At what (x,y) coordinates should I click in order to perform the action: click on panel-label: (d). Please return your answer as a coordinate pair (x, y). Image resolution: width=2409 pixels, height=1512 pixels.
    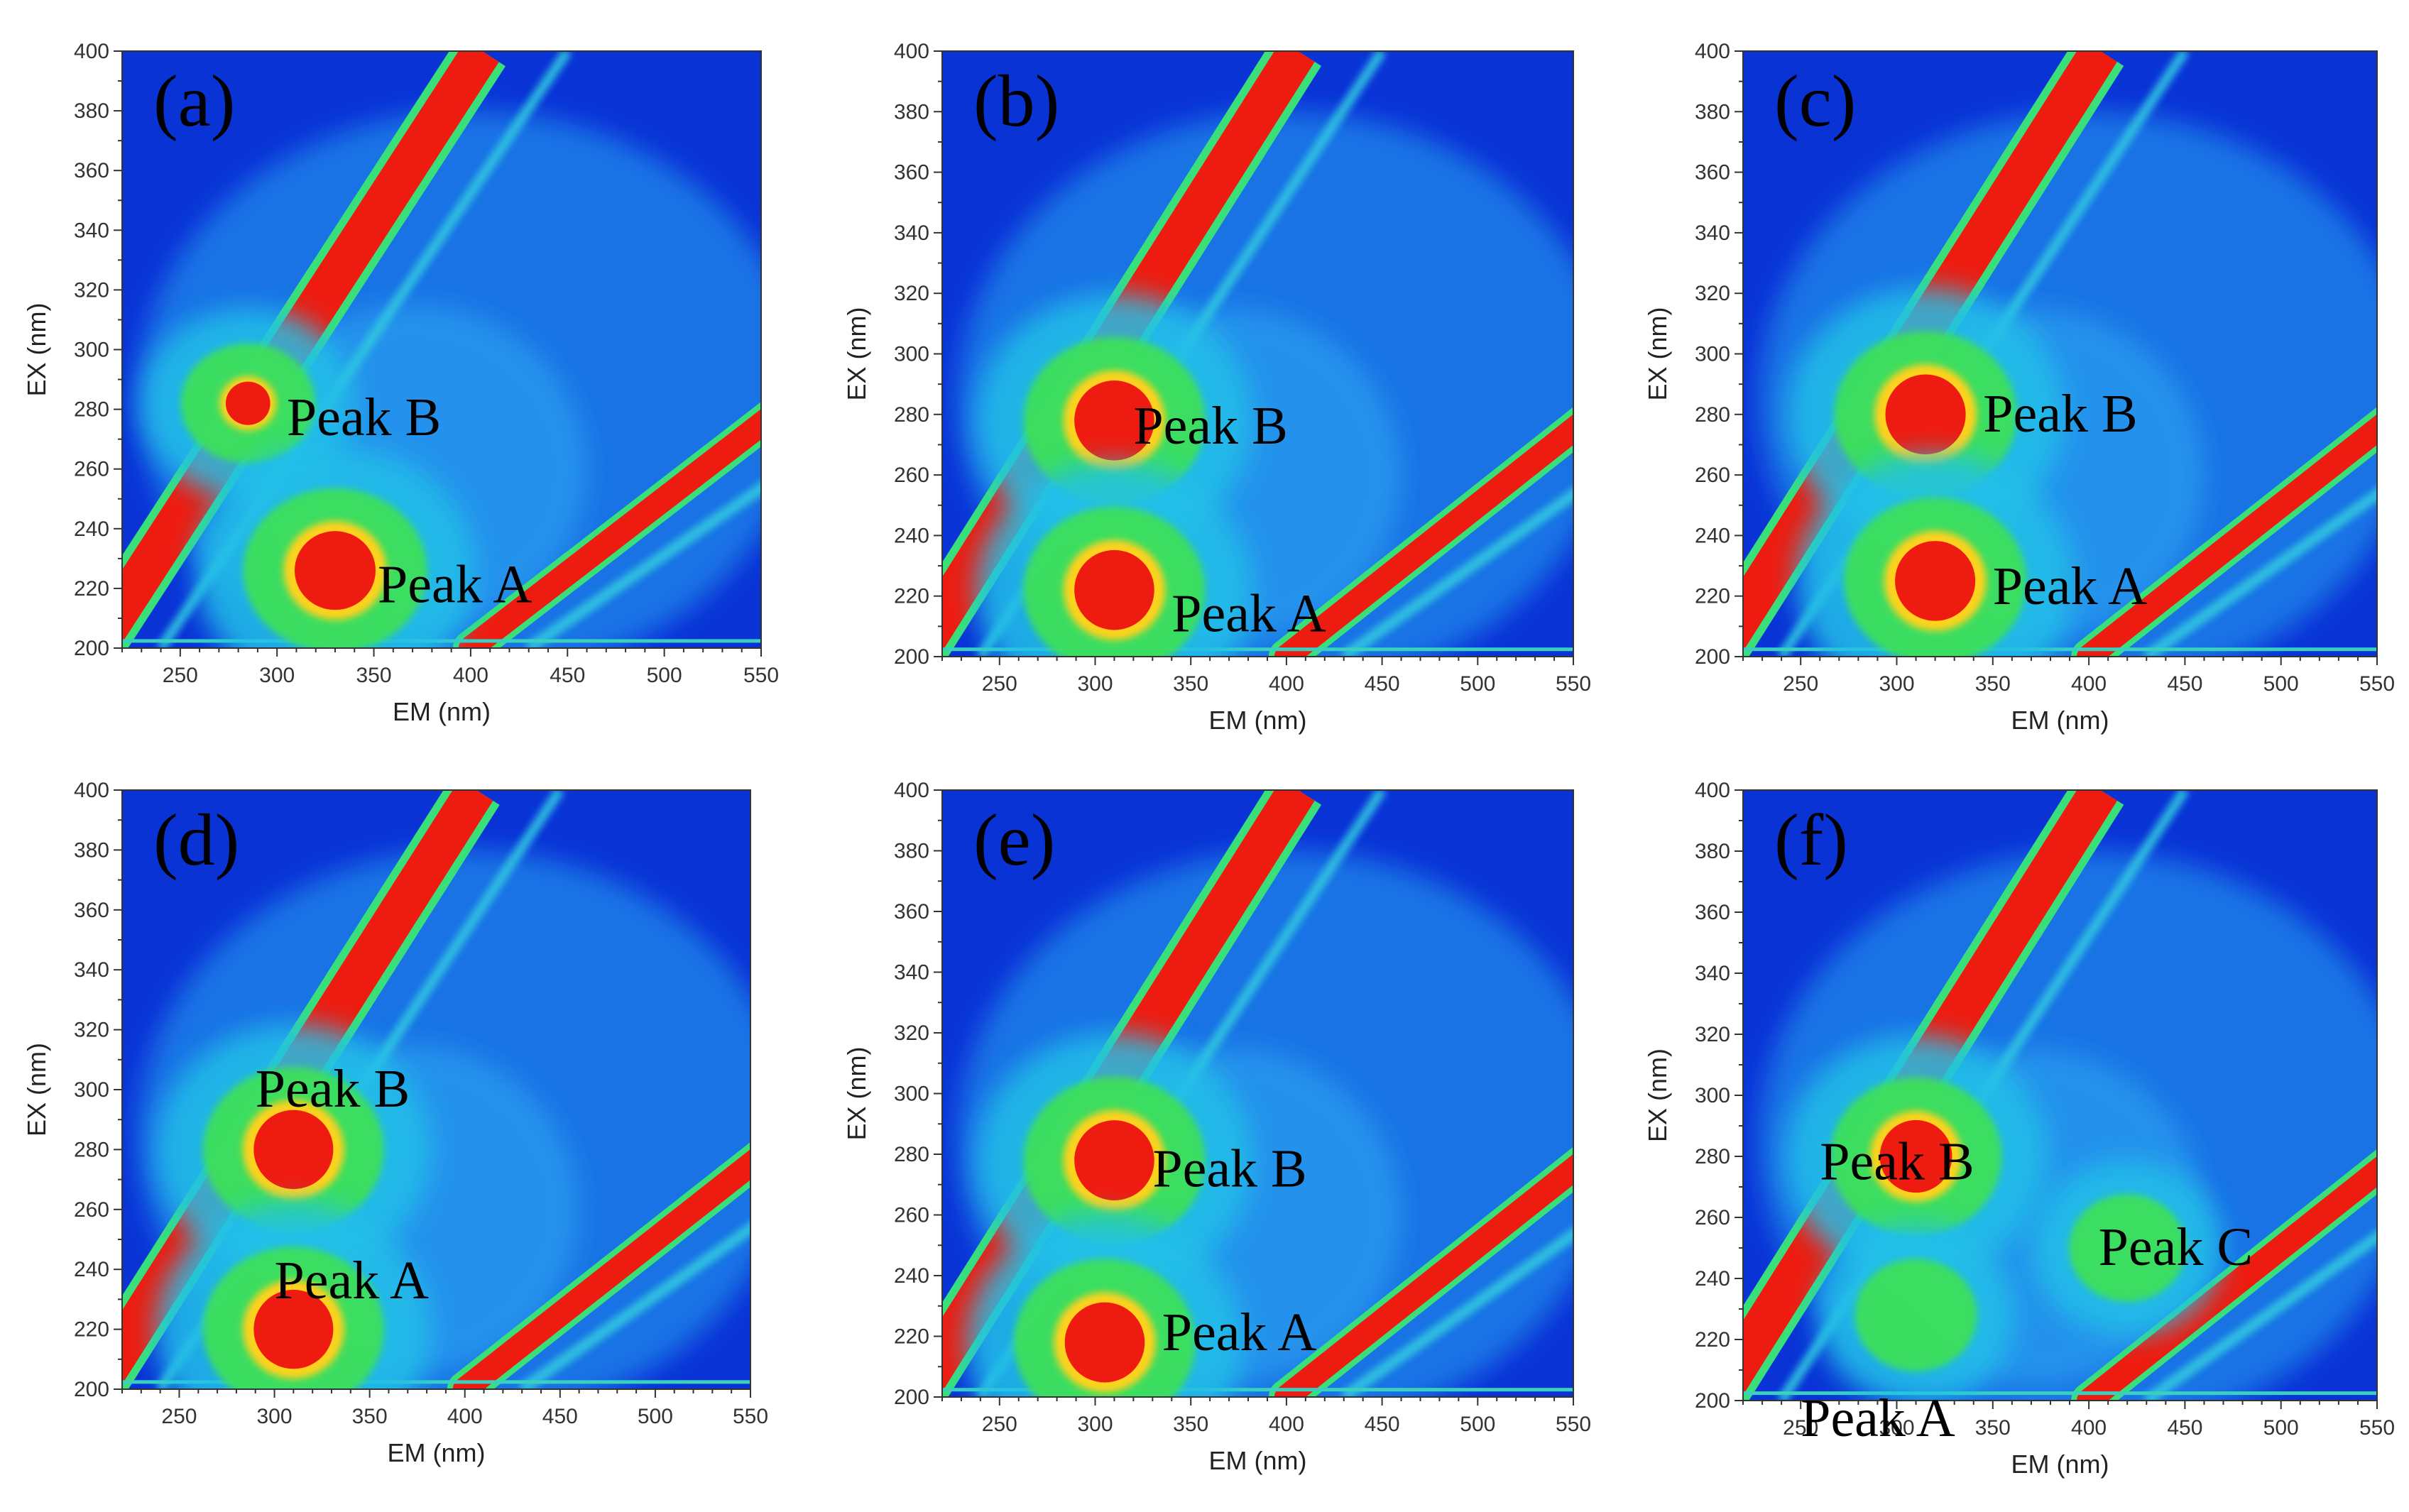
    Looking at the image, I should click on (196, 840).